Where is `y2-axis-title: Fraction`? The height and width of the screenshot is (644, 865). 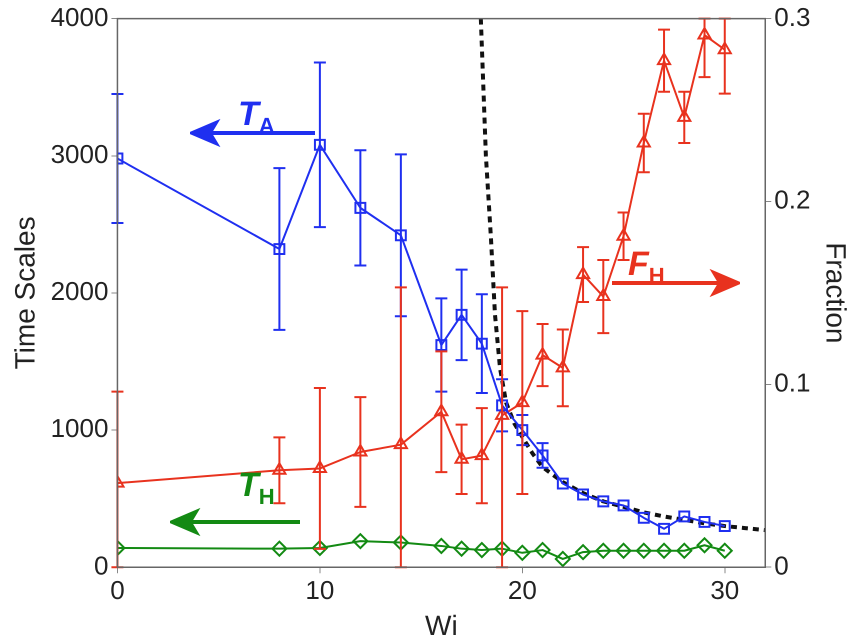 y2-axis-title: Fraction is located at coordinates (836, 293).